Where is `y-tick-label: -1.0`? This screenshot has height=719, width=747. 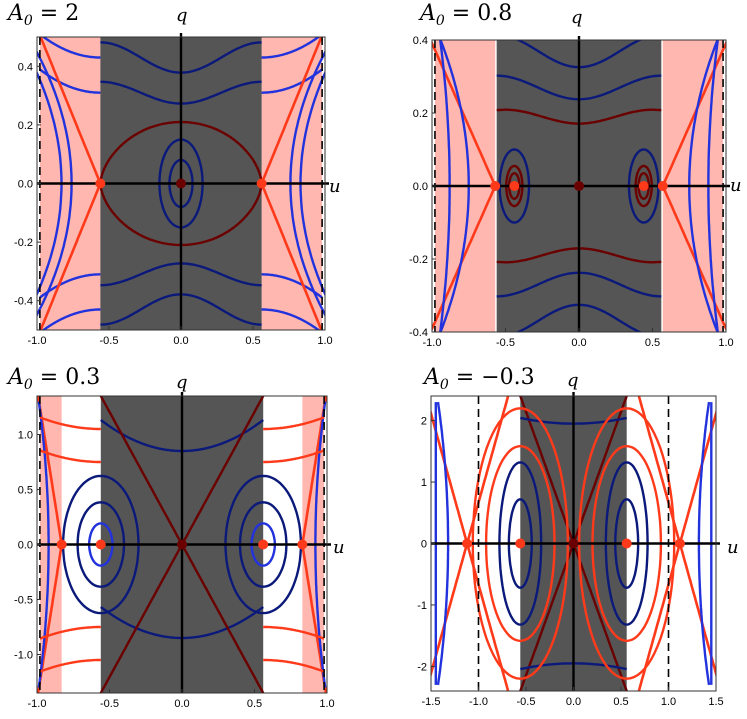 y-tick-label: -1.0 is located at coordinates (23, 656).